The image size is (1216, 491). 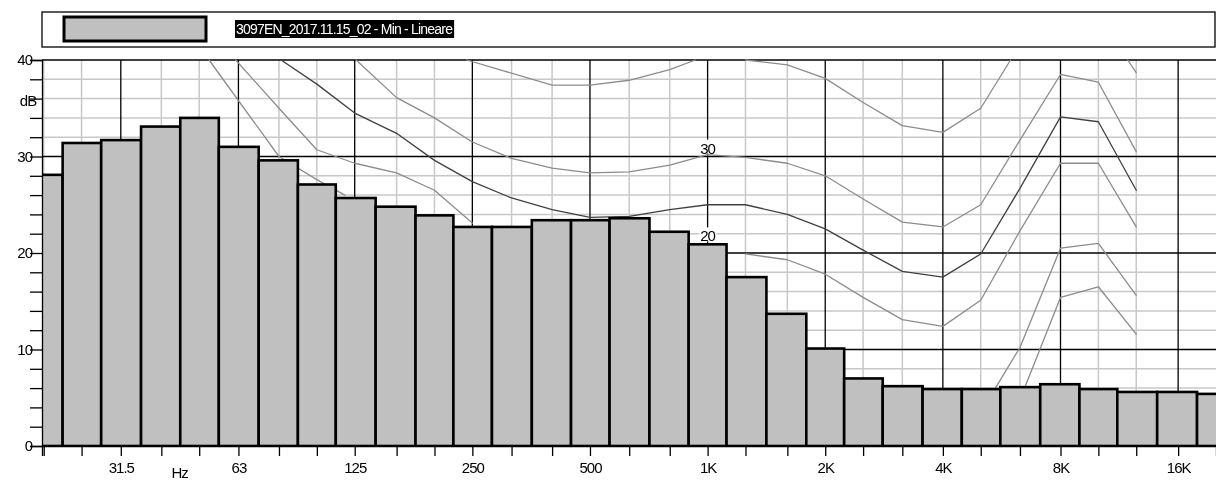 I want to click on annotation: 30, so click(x=708, y=148).